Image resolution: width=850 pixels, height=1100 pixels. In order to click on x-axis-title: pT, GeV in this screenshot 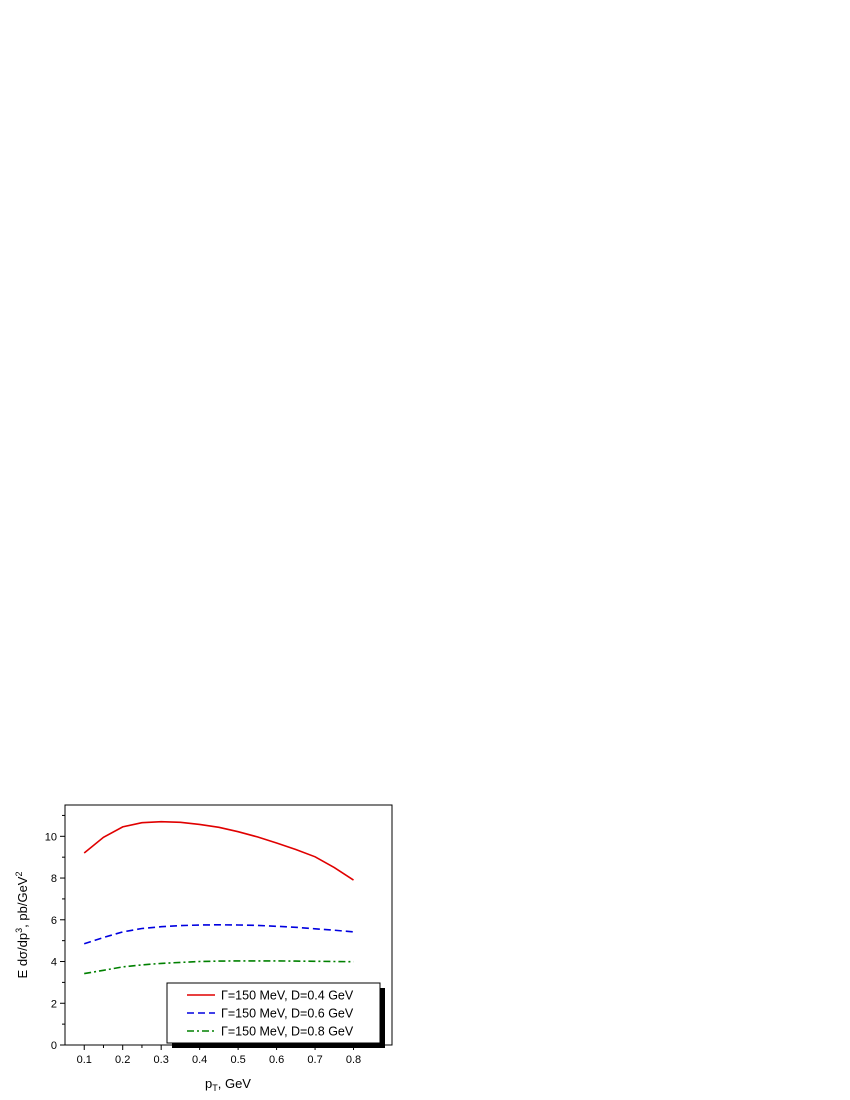, I will do `click(228, 1084)`.